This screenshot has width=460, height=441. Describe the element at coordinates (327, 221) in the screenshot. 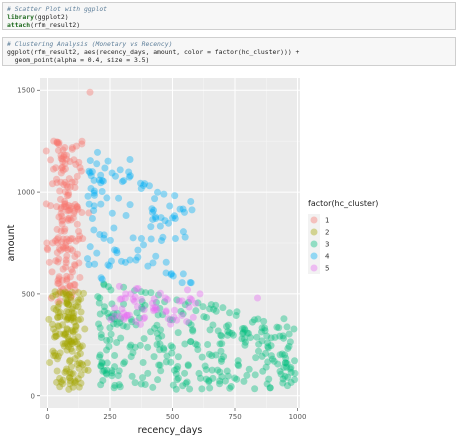

I see `legend-label: 1` at that location.